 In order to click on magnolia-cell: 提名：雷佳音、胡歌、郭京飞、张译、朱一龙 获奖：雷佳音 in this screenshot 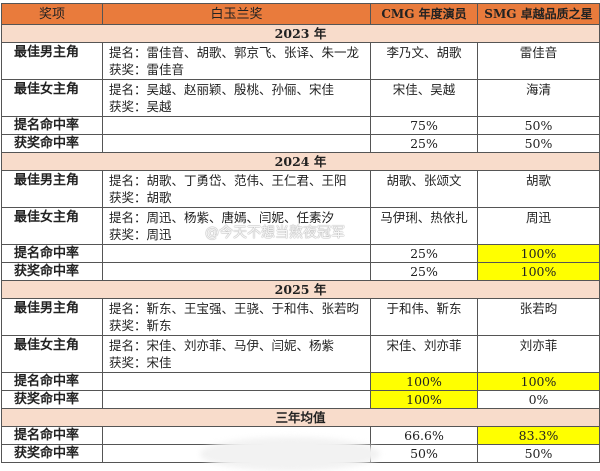, I will do `click(236, 61)`.